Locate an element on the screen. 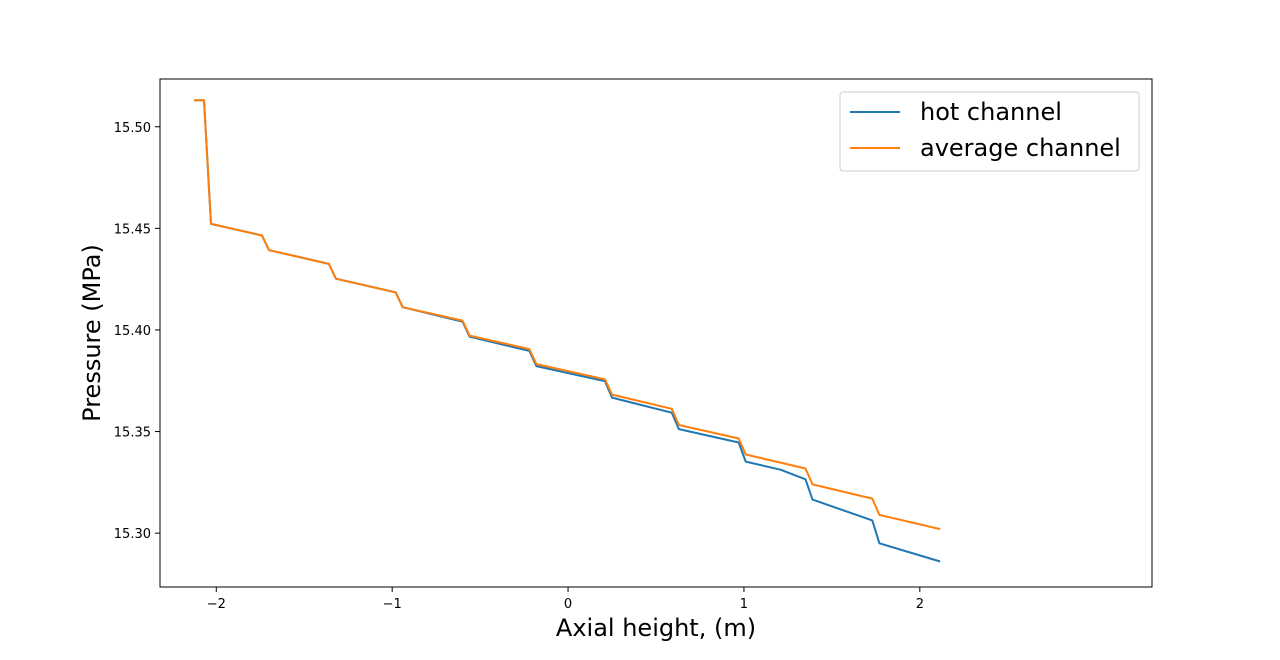 This screenshot has height=660, width=1280. x-axis-title: Axial height, (m) is located at coordinates (656, 628).